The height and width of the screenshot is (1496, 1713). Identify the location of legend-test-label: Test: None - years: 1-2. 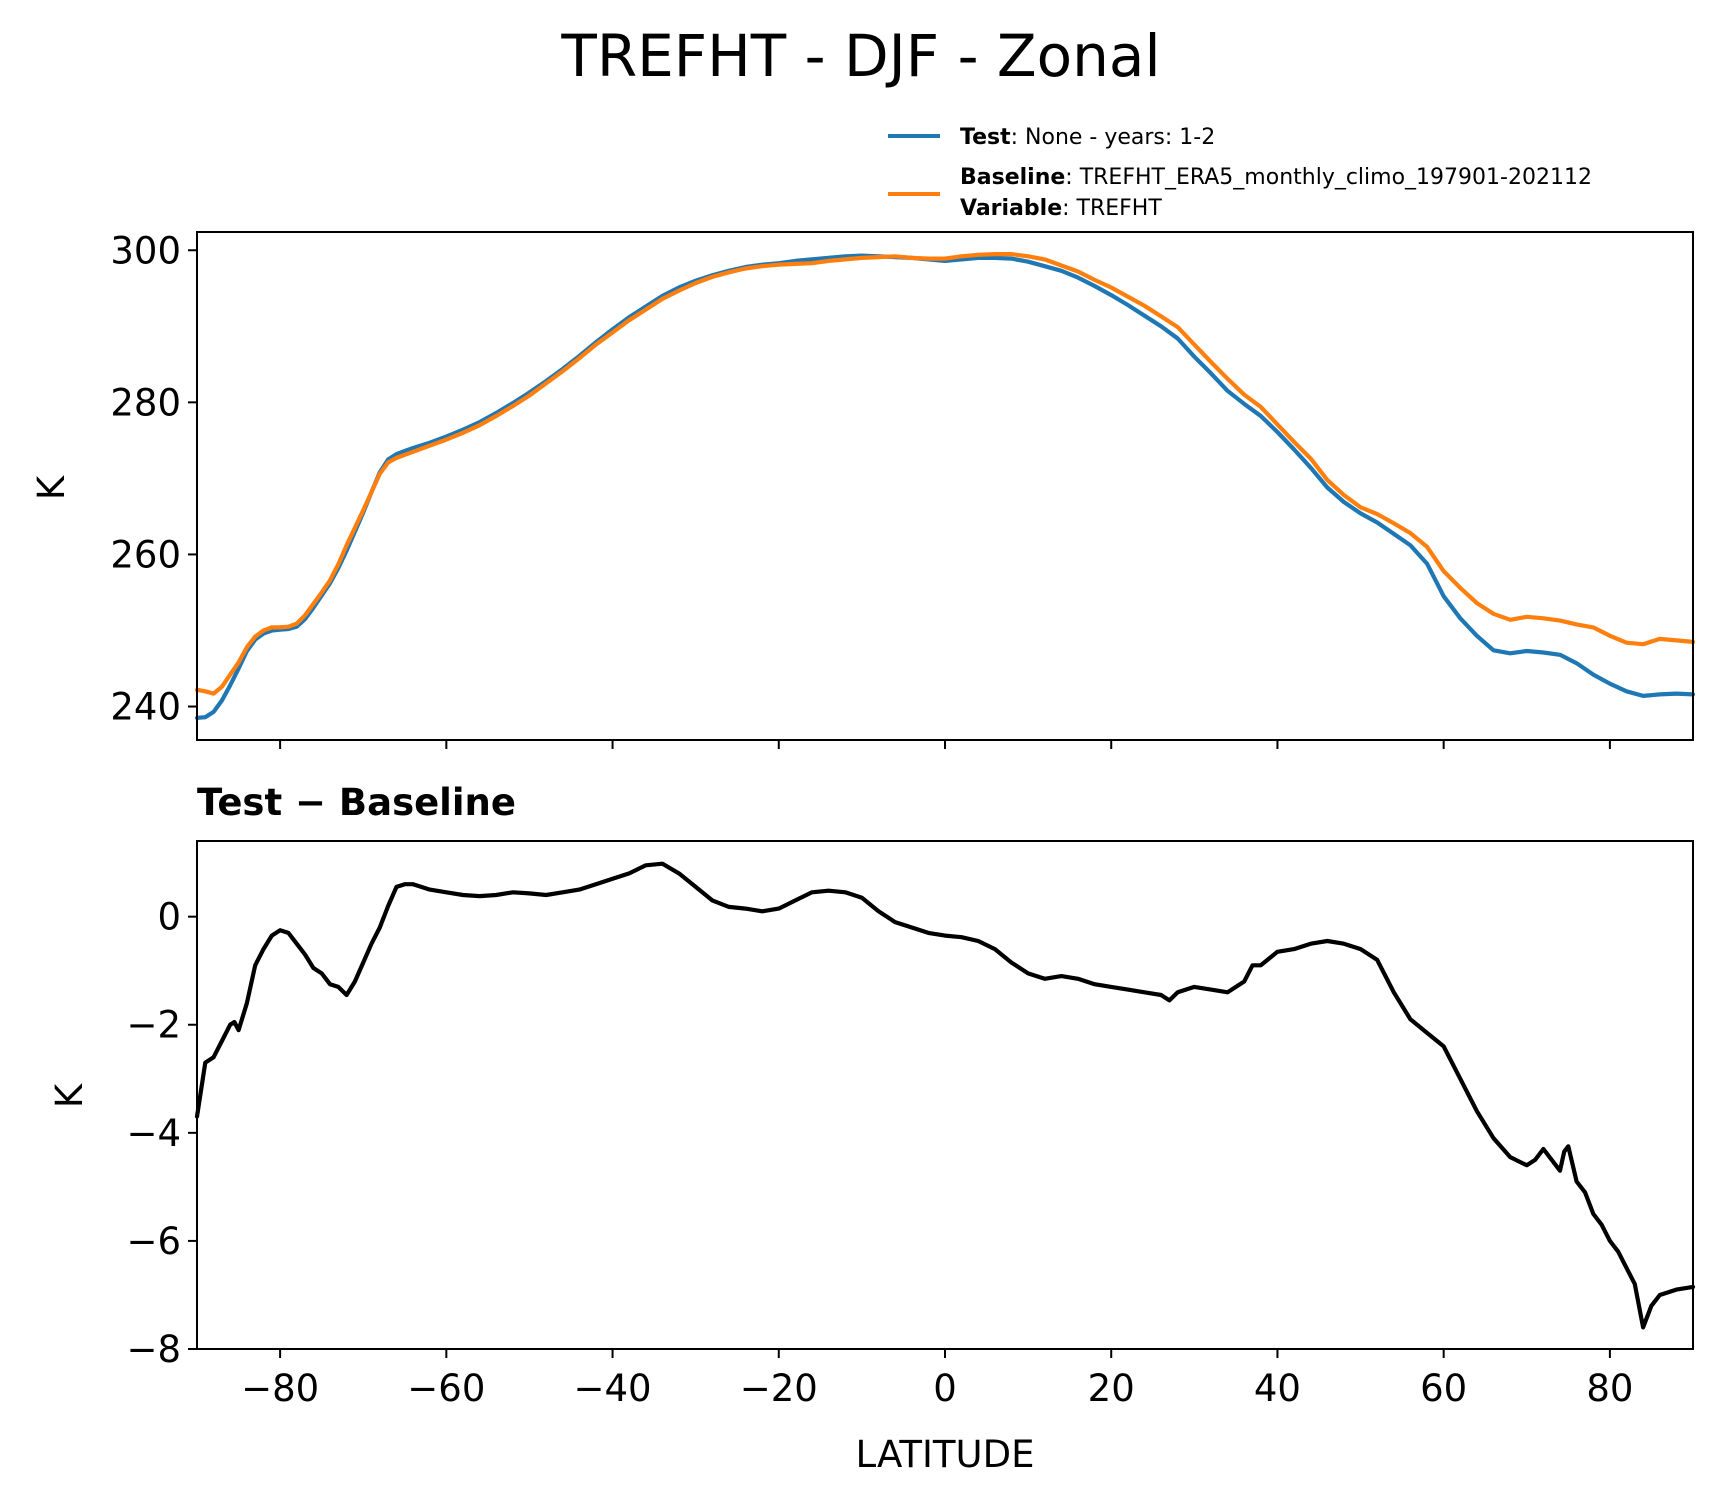
(1087, 137).